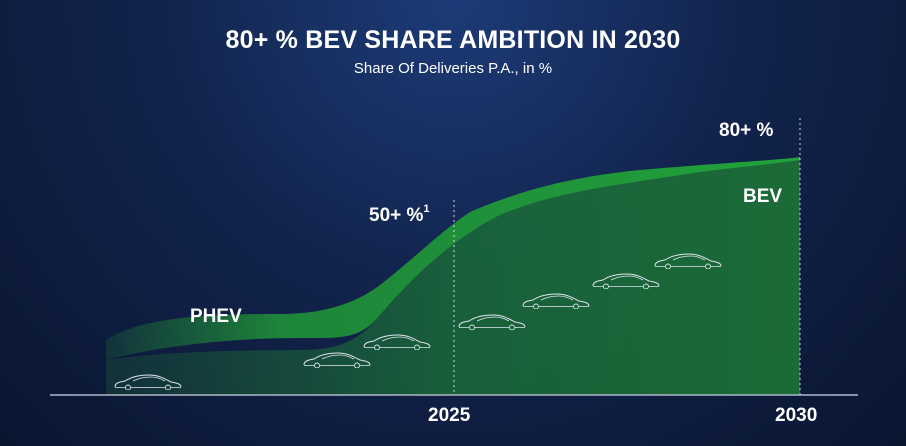 The height and width of the screenshot is (446, 906). I want to click on chart-title: 80+ % BEV SHARE AMBITION IN 2030, so click(453, 40).